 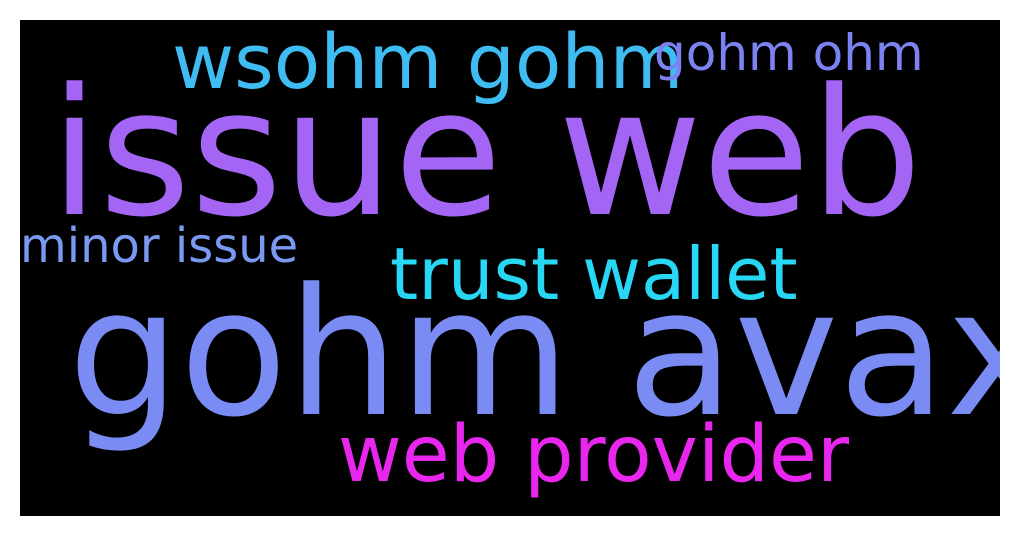 What do you see at coordinates (594, 455) in the screenshot?
I see `word-web-provider: web provider` at bounding box center [594, 455].